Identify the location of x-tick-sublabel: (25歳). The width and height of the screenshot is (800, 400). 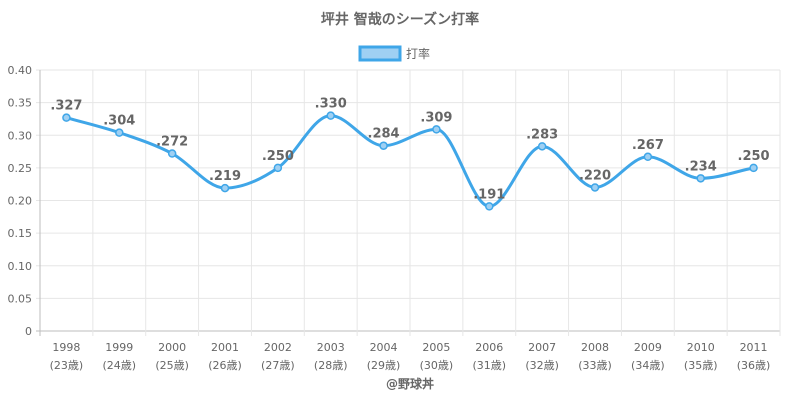
(172, 365).